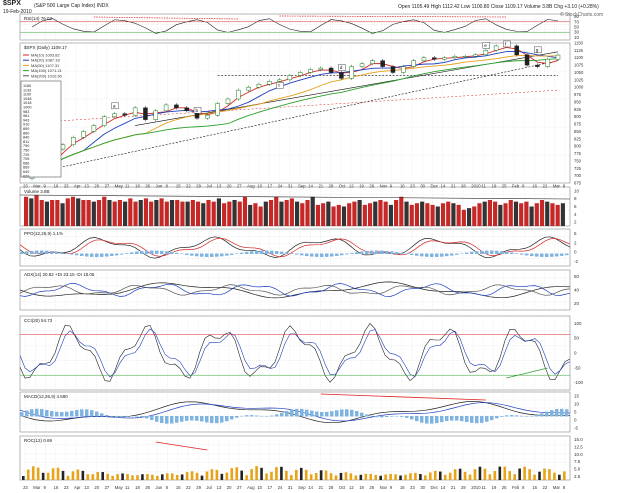 This screenshot has width=617, height=493. Describe the element at coordinates (295, 247) in the screenshot. I see `panel-frame-ppo` at that location.